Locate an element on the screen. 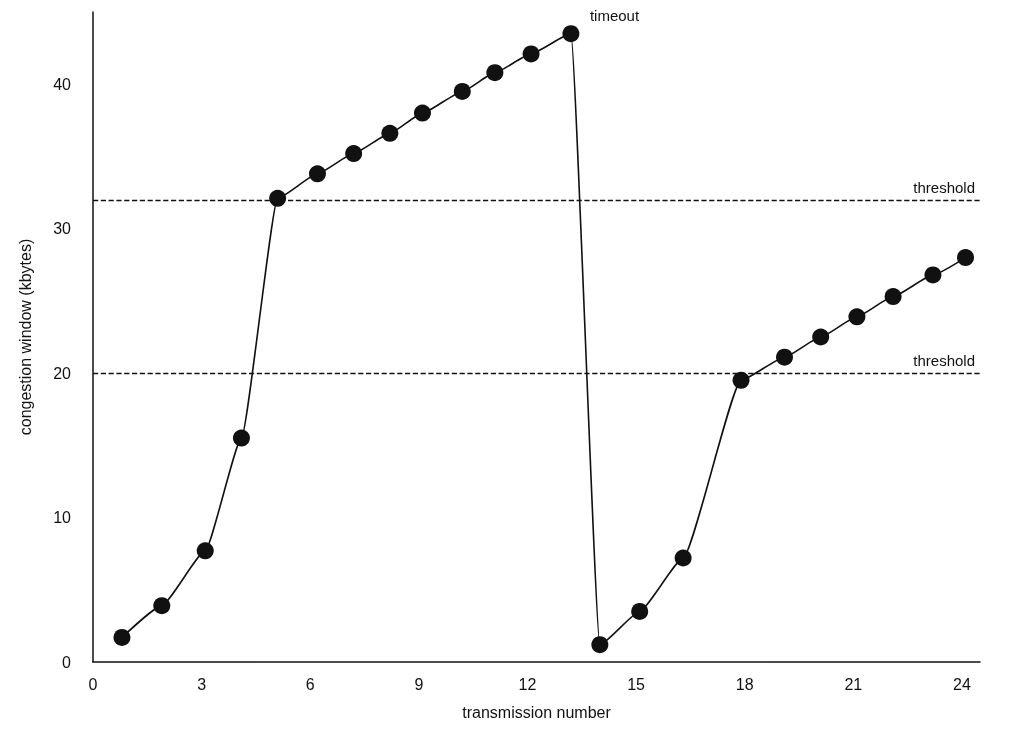 The width and height of the screenshot is (1022, 739). x-tick-label: 21 is located at coordinates (853, 684).